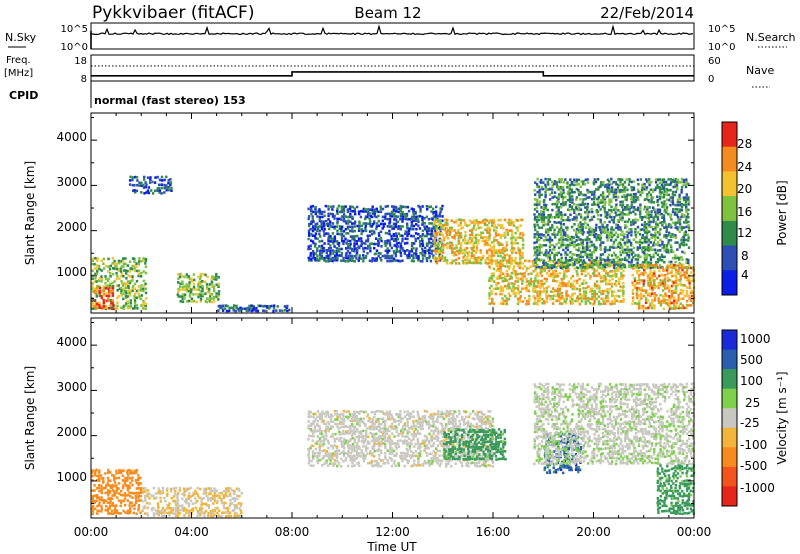 Image resolution: width=800 pixels, height=554 pixels. Describe the element at coordinates (71, 272) in the screenshot. I see `power-ytick-1000: 1000` at that location.